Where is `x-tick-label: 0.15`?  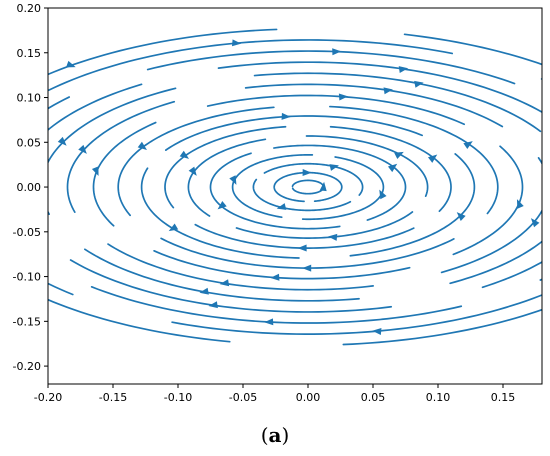
x-tick-label: 0.15 is located at coordinates (503, 397).